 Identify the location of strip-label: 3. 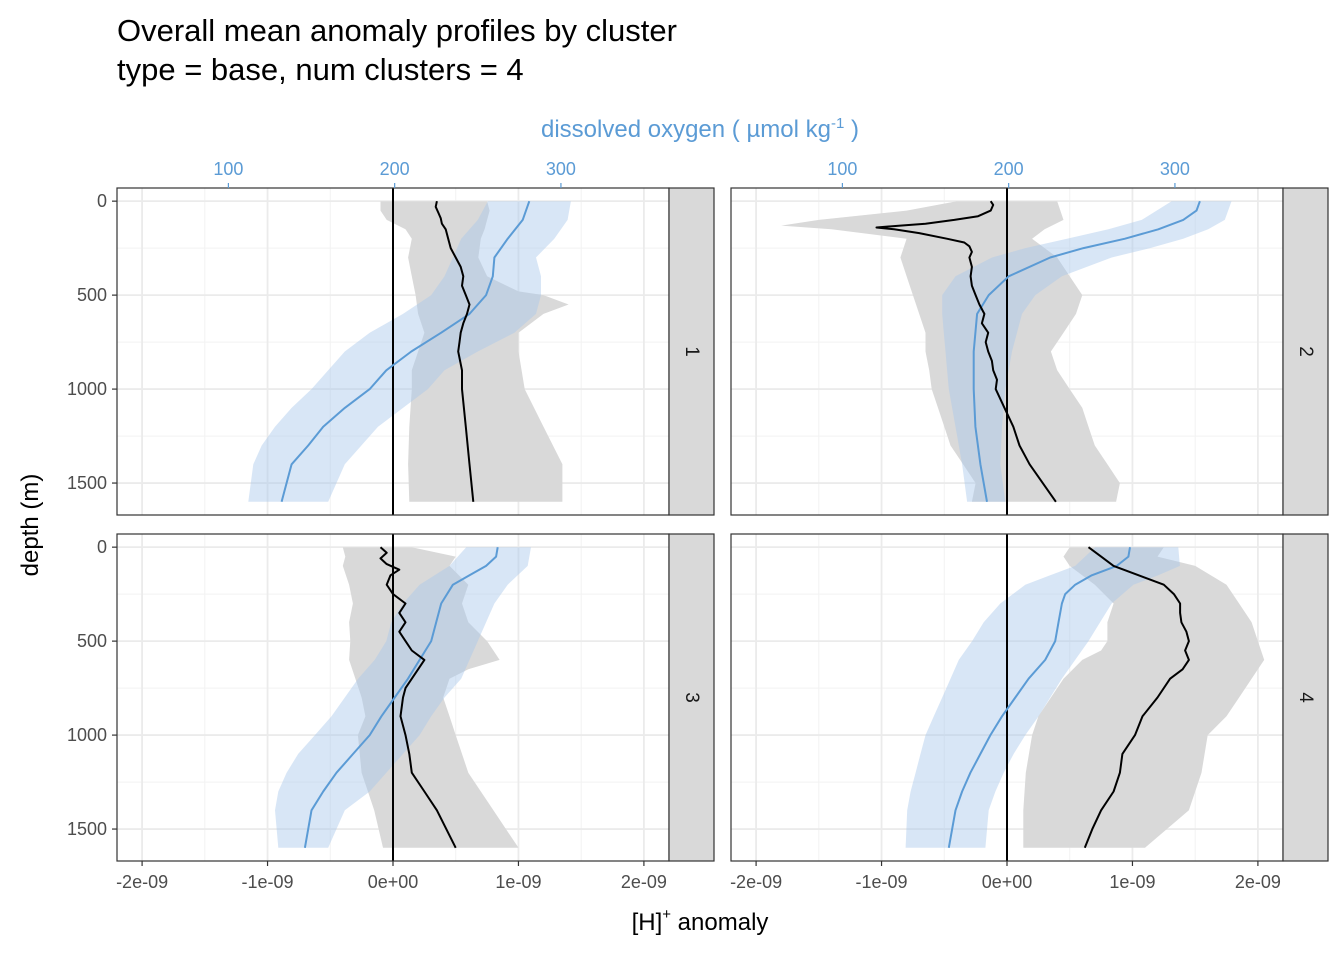
(691, 697).